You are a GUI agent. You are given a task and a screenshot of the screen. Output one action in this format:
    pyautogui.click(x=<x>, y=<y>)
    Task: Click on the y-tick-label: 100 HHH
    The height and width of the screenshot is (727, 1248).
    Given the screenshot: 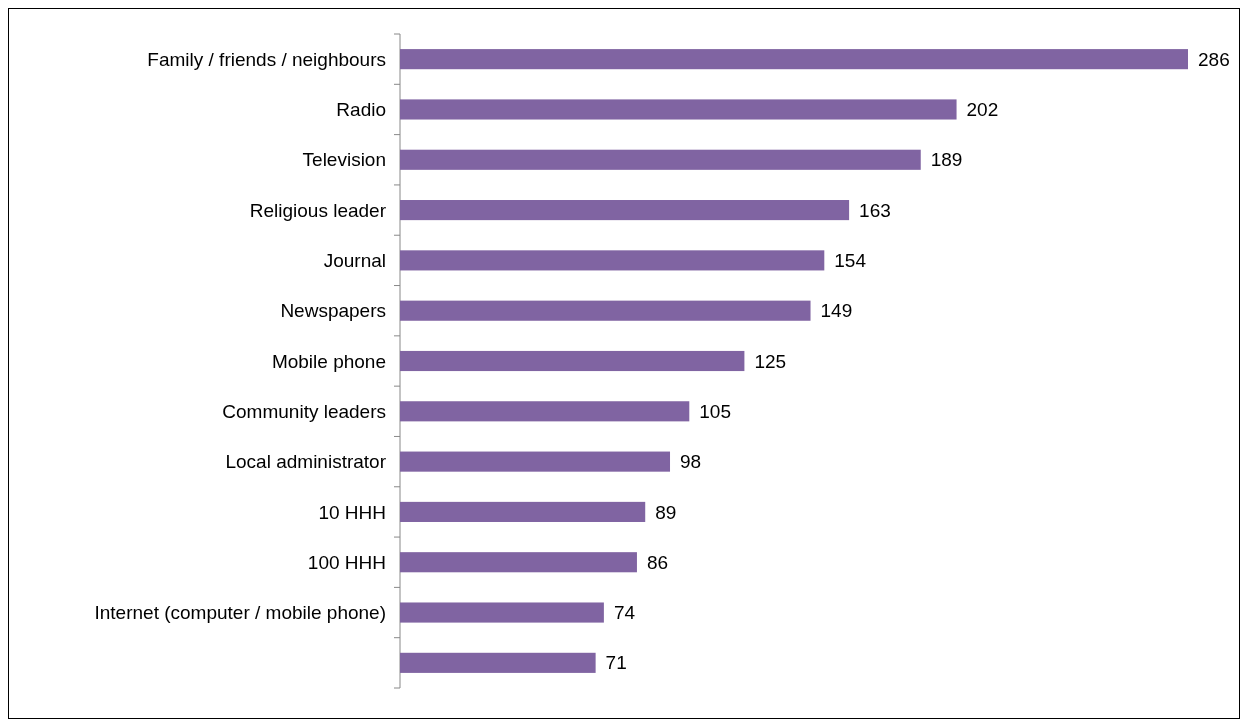 What is the action you would take?
    pyautogui.click(x=346, y=562)
    